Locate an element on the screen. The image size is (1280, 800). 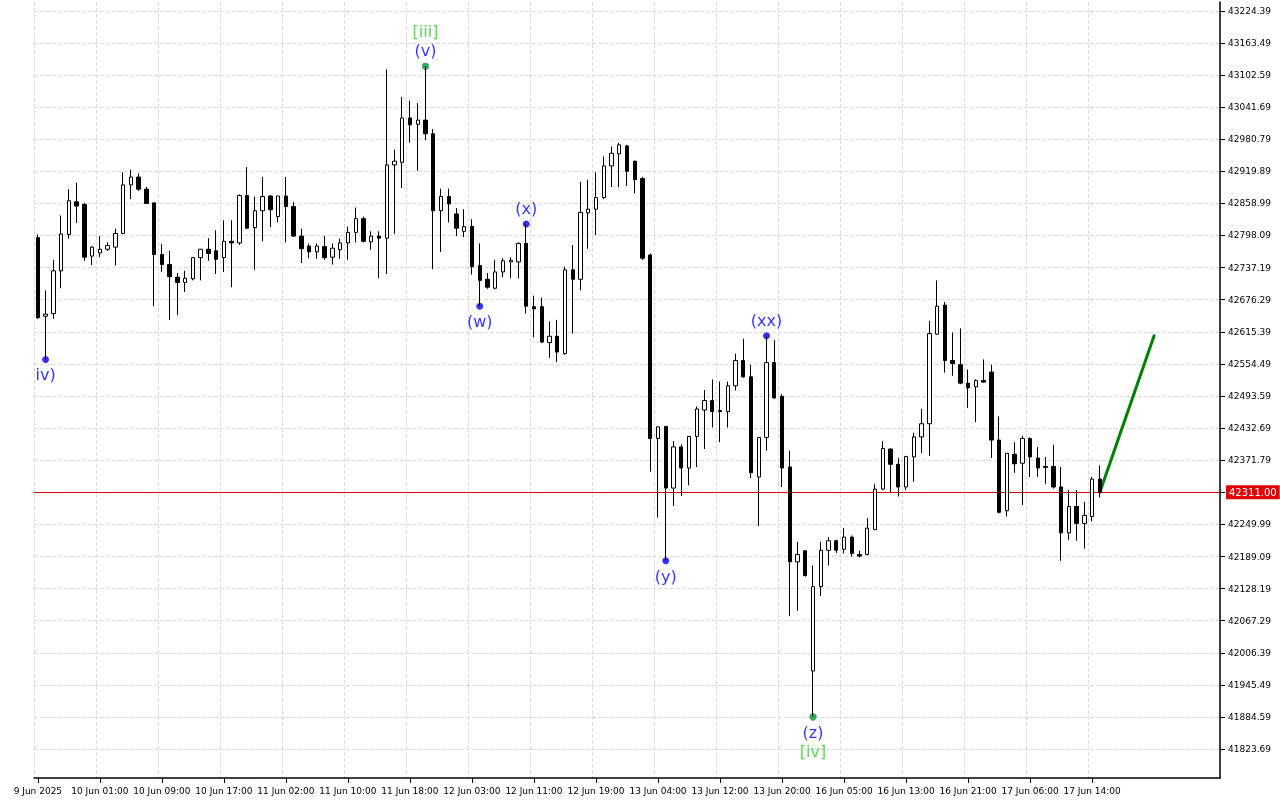
x-tick-label: 12 Jun 03:00 is located at coordinates (472, 790).